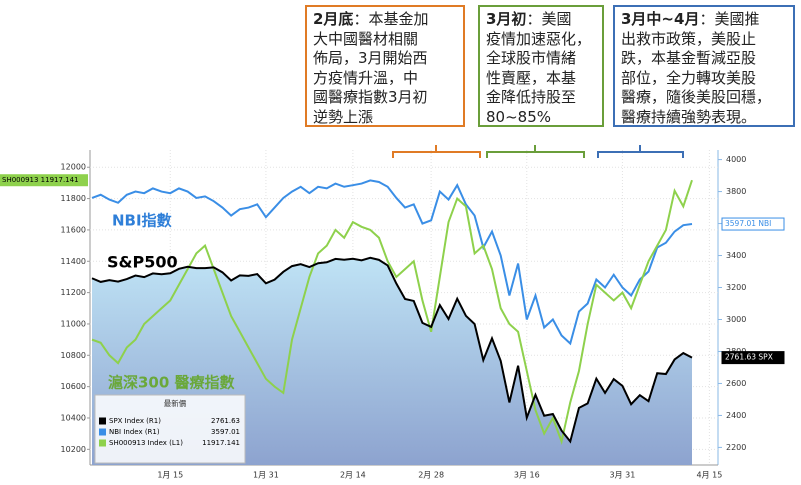 This screenshot has height=485, width=801. What do you see at coordinates (40, 180) in the screenshot?
I see `value-tag-text: SH000913 11917.141` at bounding box center [40, 180].